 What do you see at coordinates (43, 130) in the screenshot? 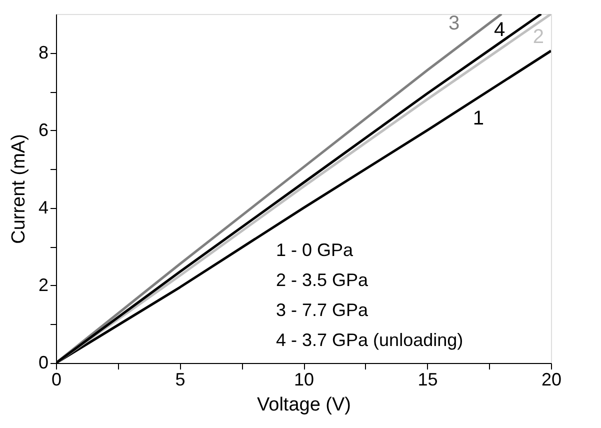
I see `y-tick-label: 6` at bounding box center [43, 130].